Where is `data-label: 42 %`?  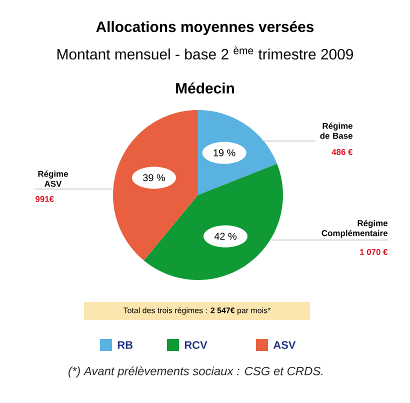 data-label: 42 % is located at coordinates (225, 236).